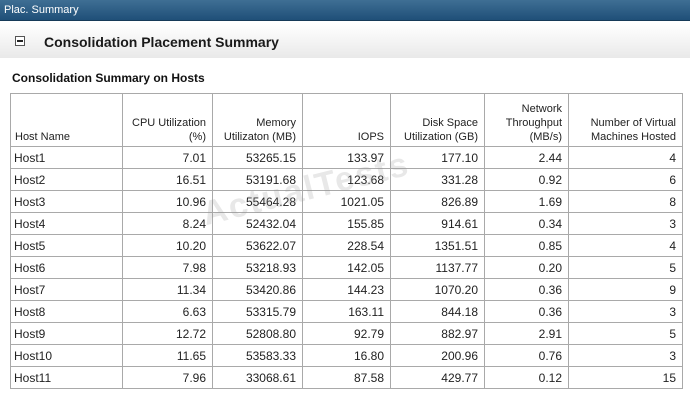 This screenshot has width=690, height=403. Describe the element at coordinates (66, 311) in the screenshot. I see `host-name-cell: Host8` at that location.